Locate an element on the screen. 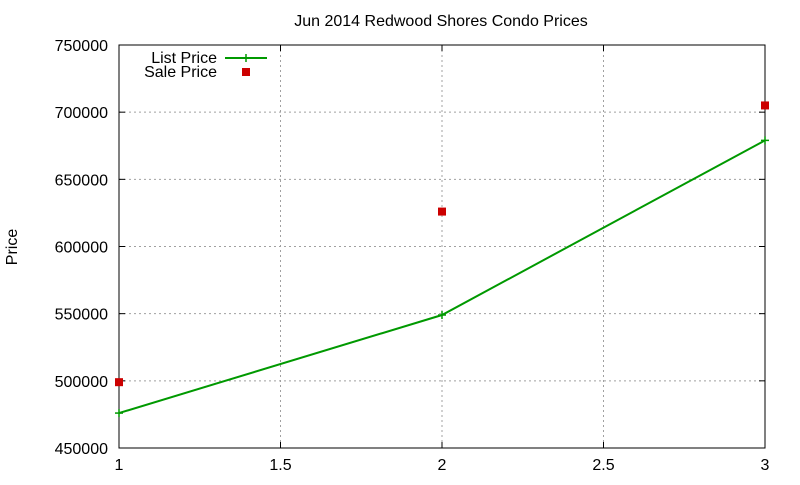 The image size is (800, 485). y-tick-label: 750000 is located at coordinates (81, 46).